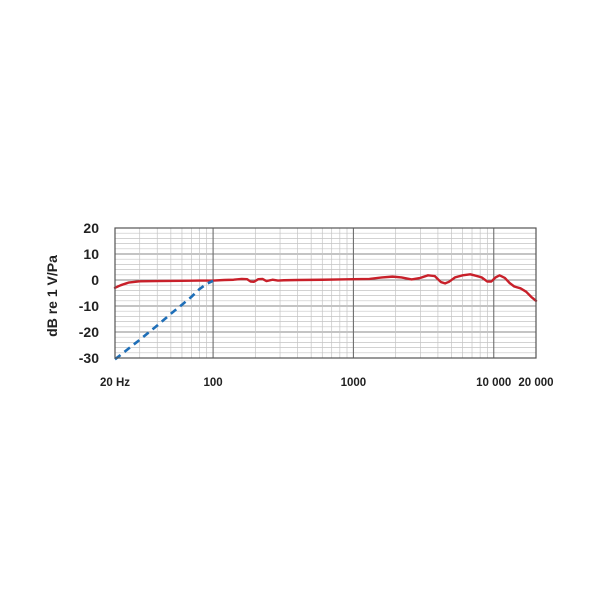  I want to click on y-tick-label: 10, so click(91, 254).